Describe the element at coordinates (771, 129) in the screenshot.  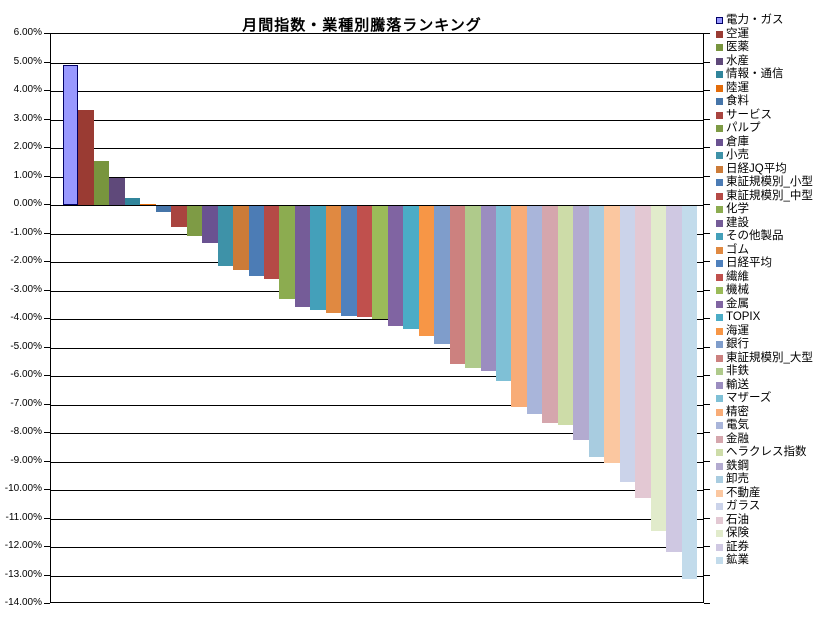
I see `legend-item: パルプ` at that location.